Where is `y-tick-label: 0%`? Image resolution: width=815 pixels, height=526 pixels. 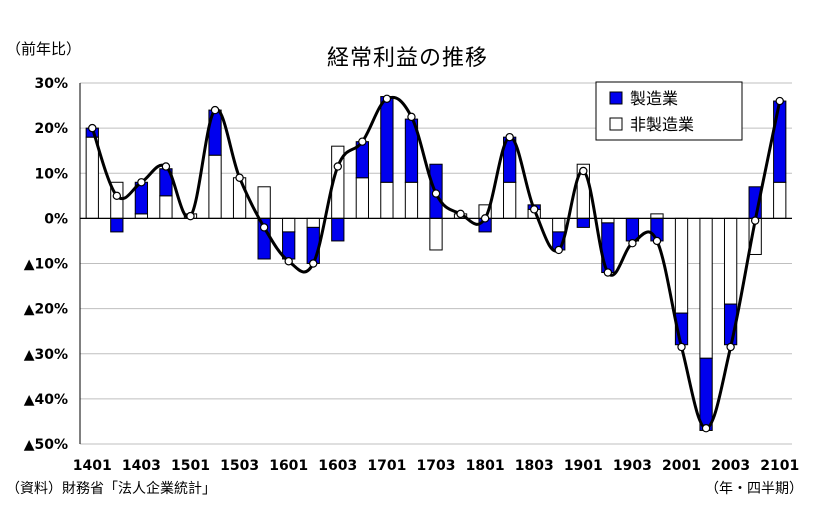 y-tick-label: 0% is located at coordinates (56, 219).